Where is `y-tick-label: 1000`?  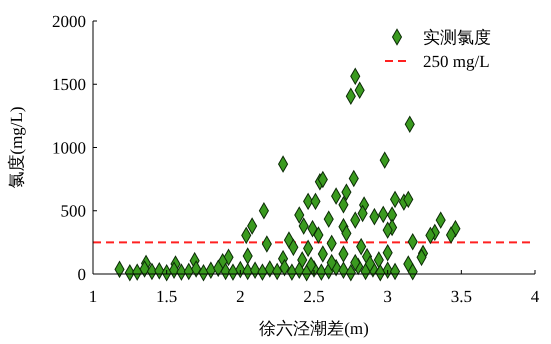
y-tick-label: 1000 is located at coordinates (69, 148).